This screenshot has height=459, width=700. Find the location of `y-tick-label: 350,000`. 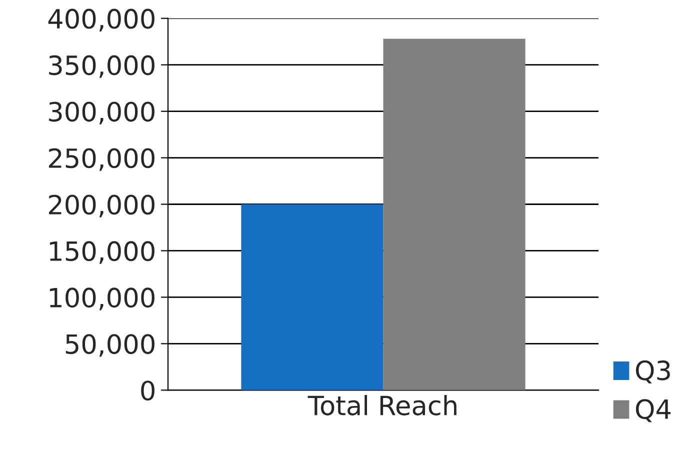

y-tick-label: 350,000 is located at coordinates (101, 66).